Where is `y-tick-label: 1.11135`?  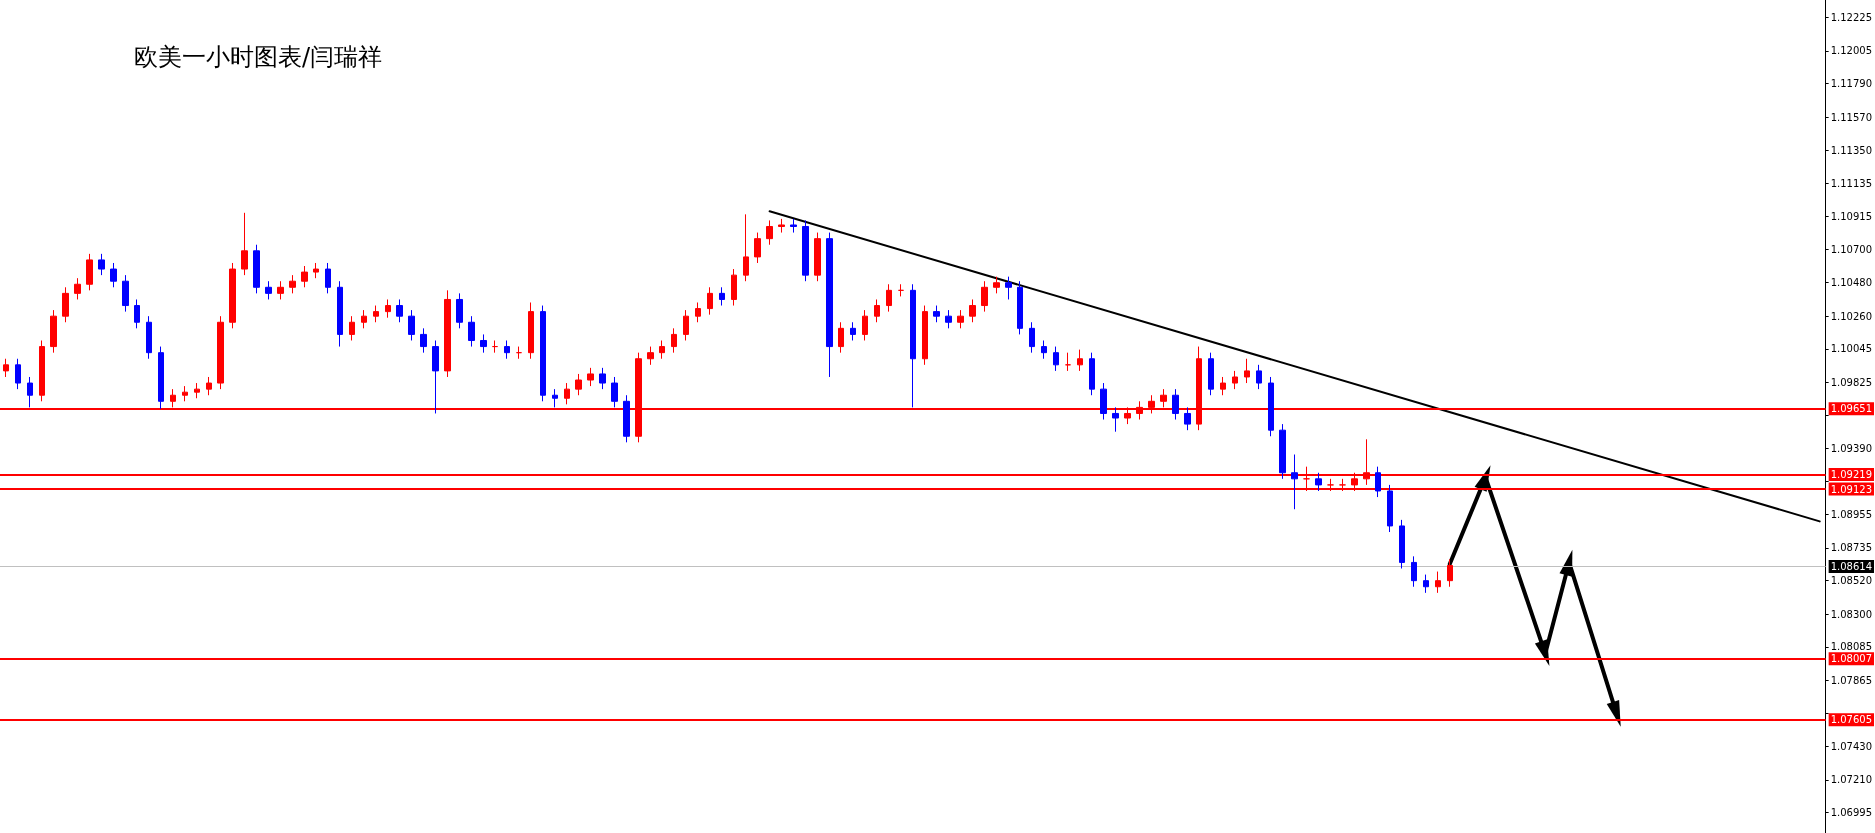 y-tick-label: 1.11135 is located at coordinates (1851, 183).